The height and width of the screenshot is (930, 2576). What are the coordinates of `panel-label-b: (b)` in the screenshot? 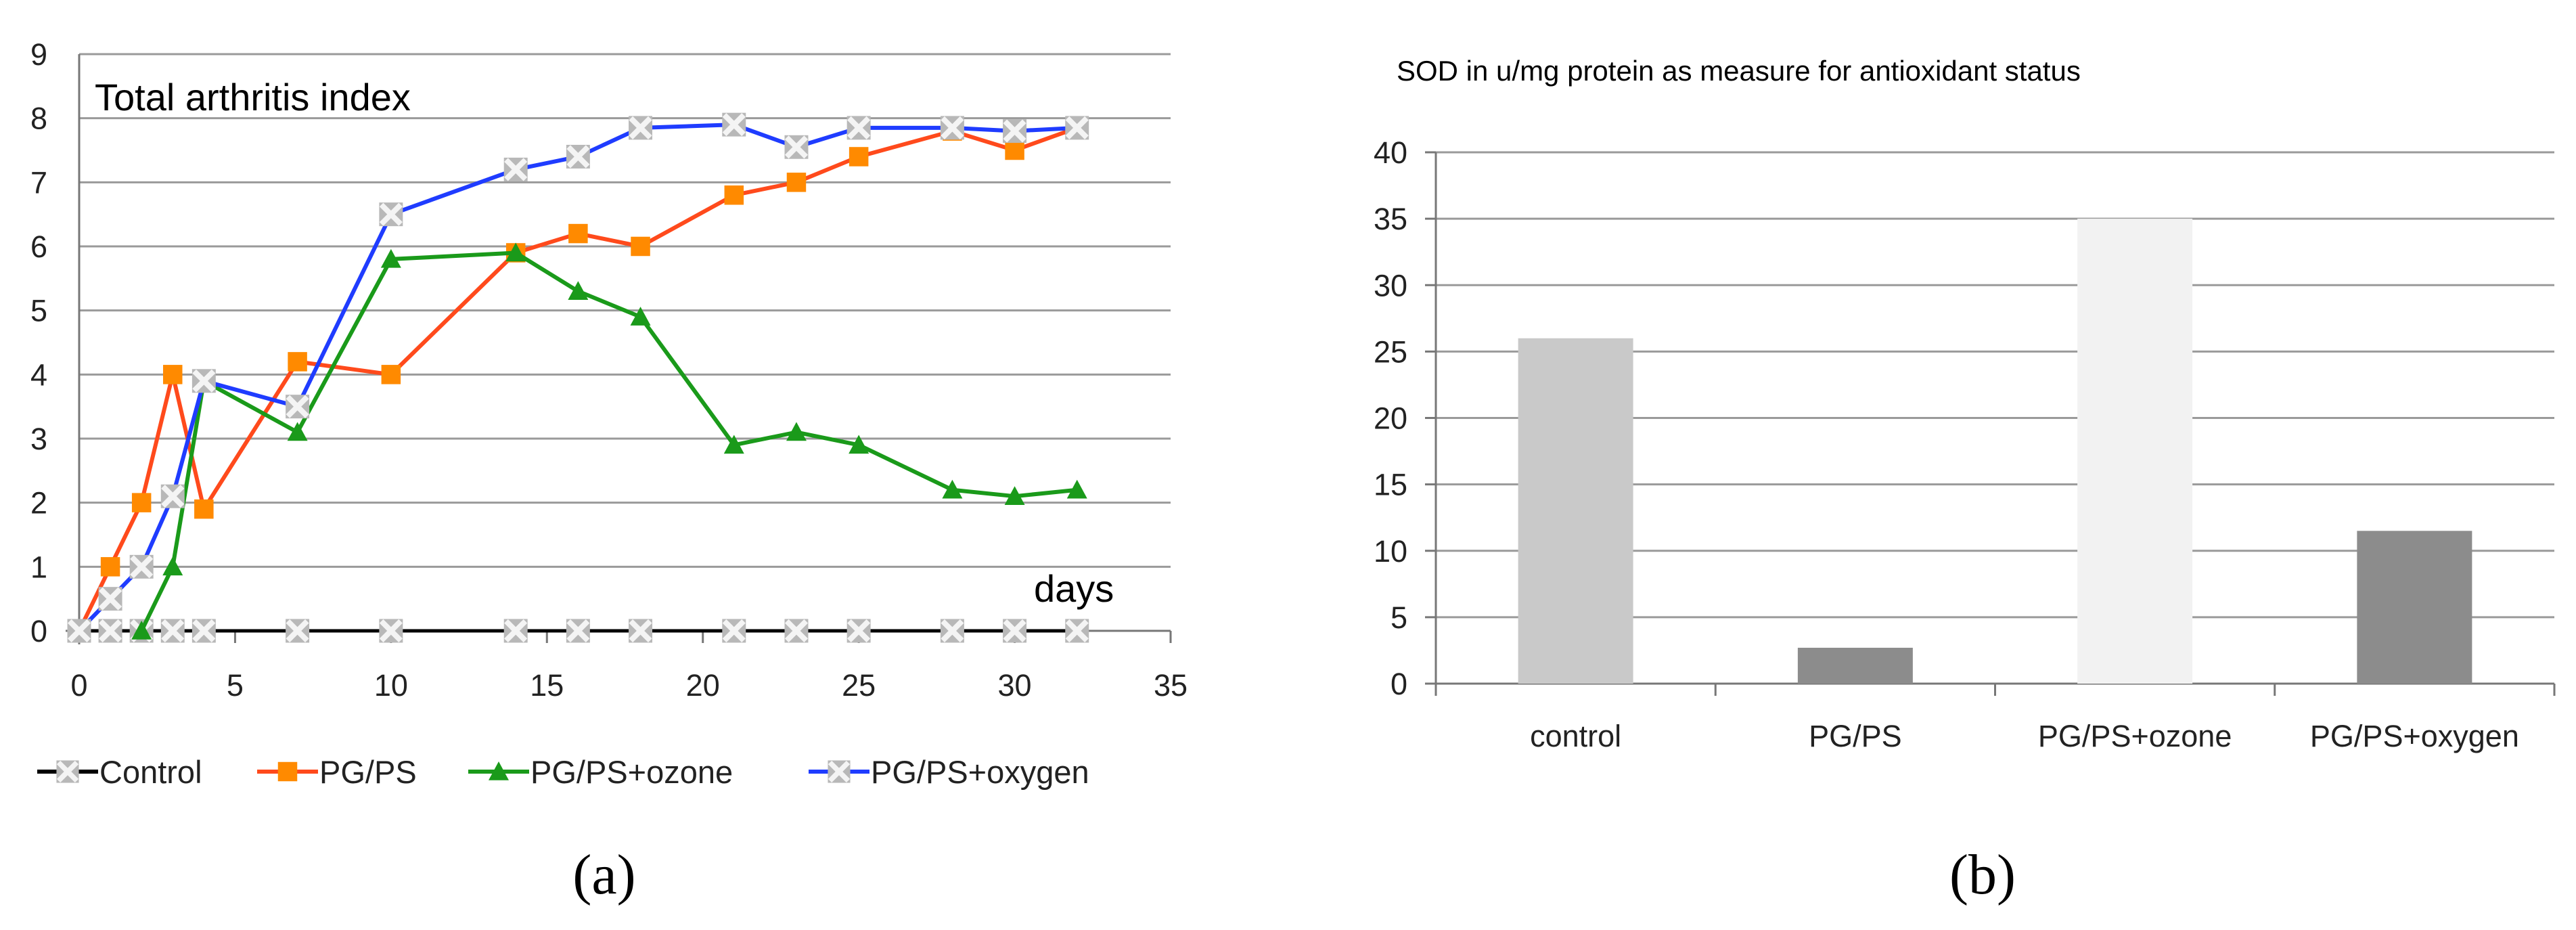 It's located at (1982, 874).